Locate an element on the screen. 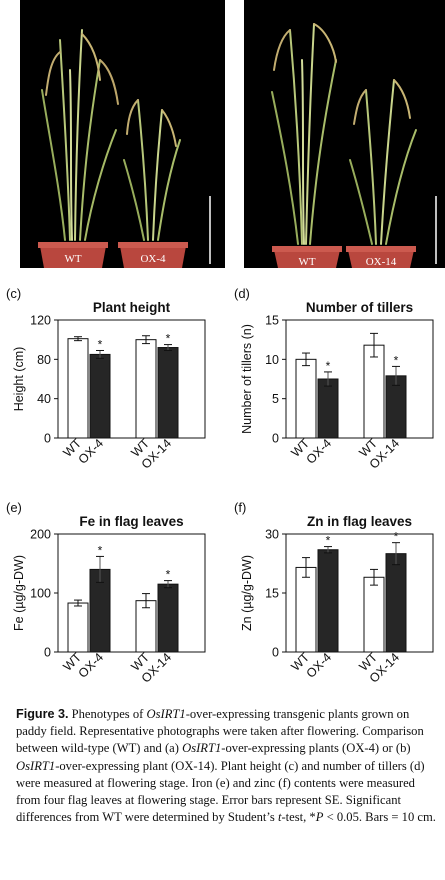 This screenshot has width=445, height=880. photo-a-wt-vs-ox4: WT OX-4 is located at coordinates (122, 134).